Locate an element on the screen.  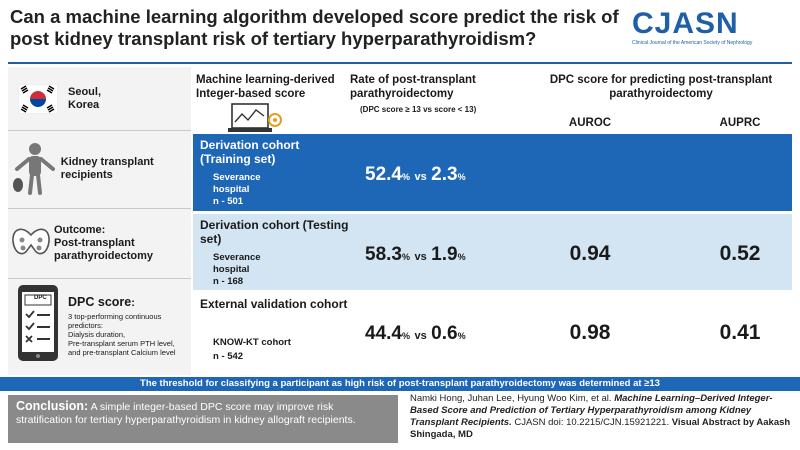
conclusion-label: Conclusion: is located at coordinates (52, 406).